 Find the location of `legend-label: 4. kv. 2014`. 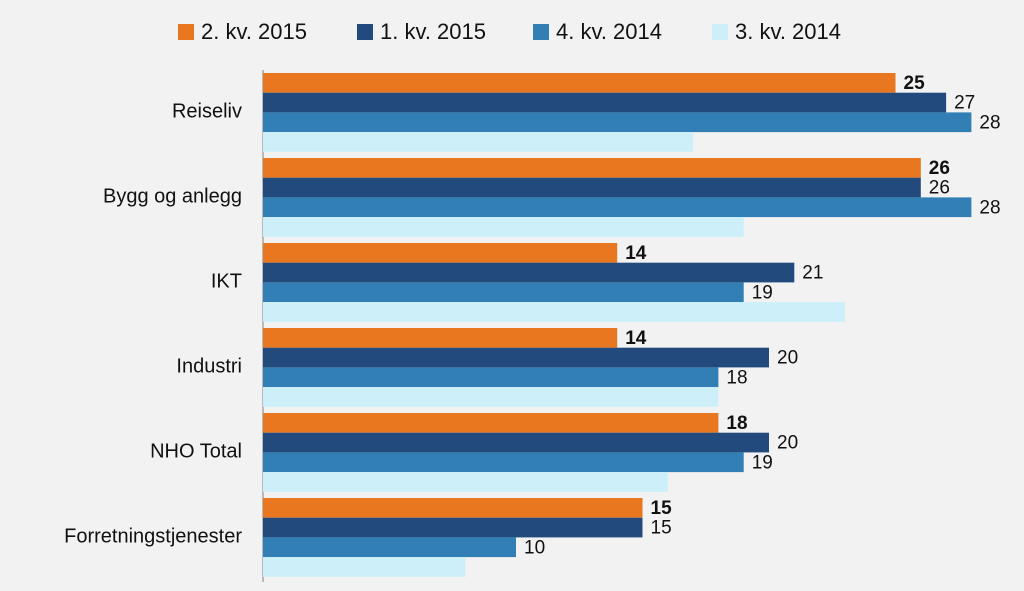

legend-label: 4. kv. 2014 is located at coordinates (609, 31).